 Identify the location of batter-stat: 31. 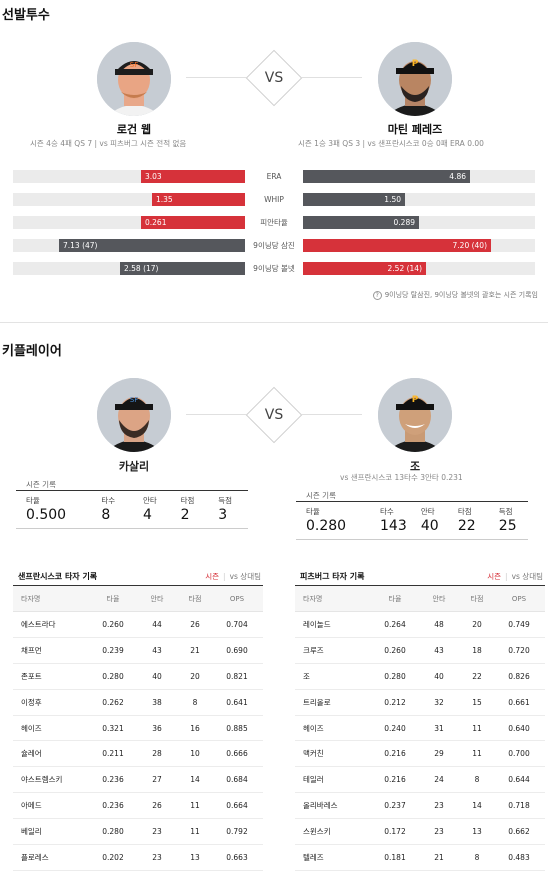
(439, 728).